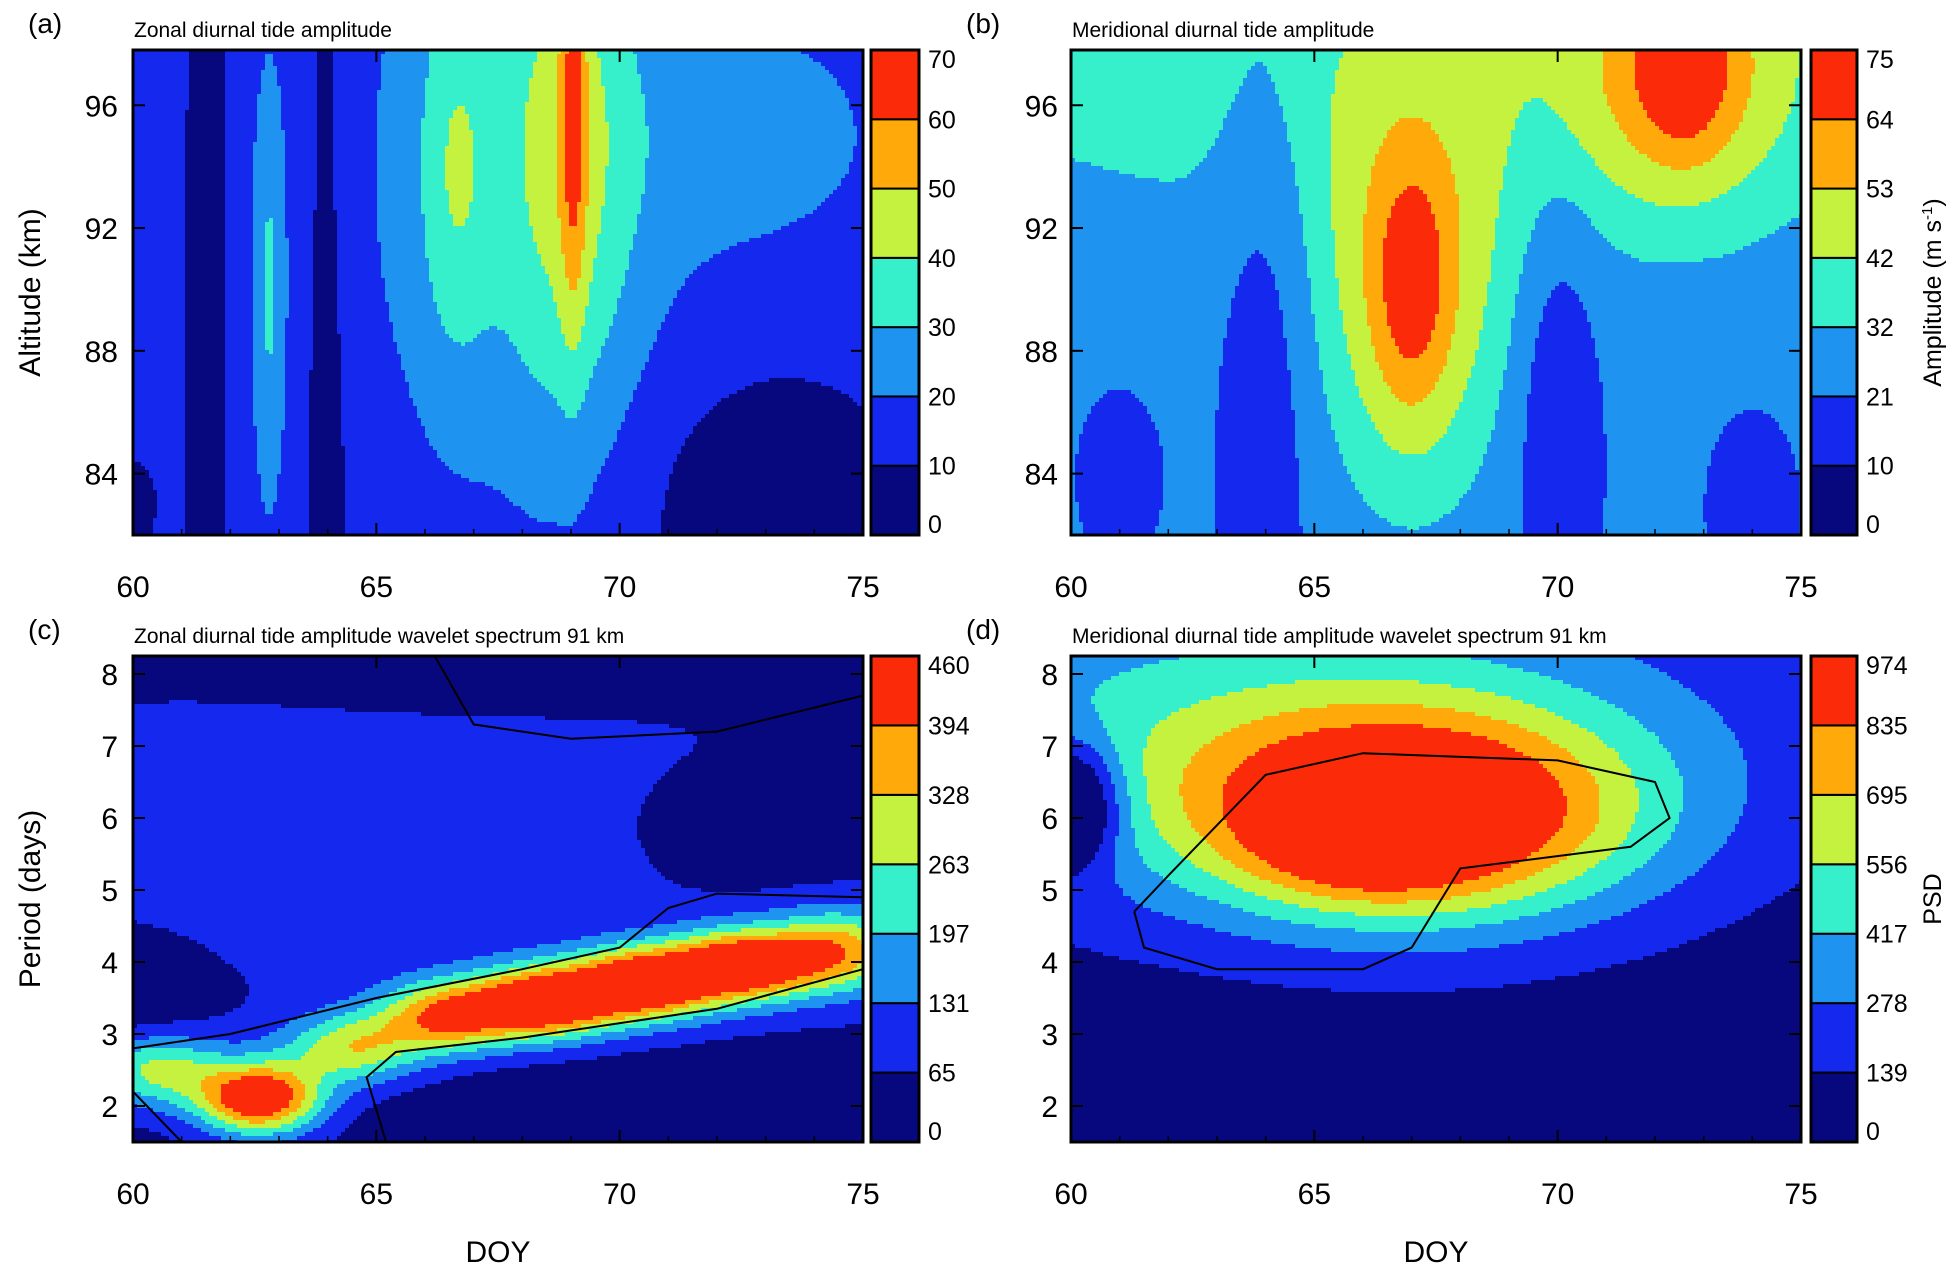 This screenshot has height=1269, width=1952. What do you see at coordinates (1070, 1194) in the screenshot?
I see `x-tick-label: 60` at bounding box center [1070, 1194].